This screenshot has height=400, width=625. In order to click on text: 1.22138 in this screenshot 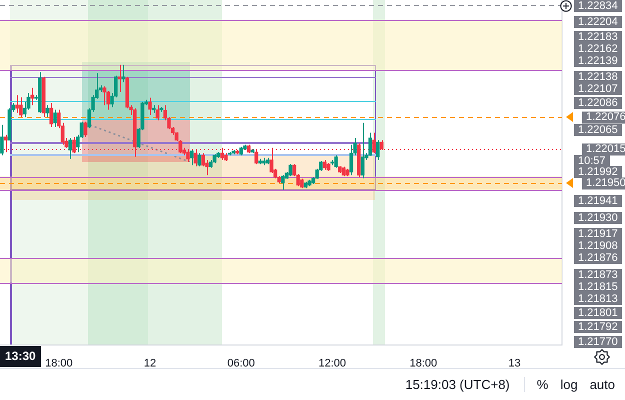, I will do `click(598, 77)`.